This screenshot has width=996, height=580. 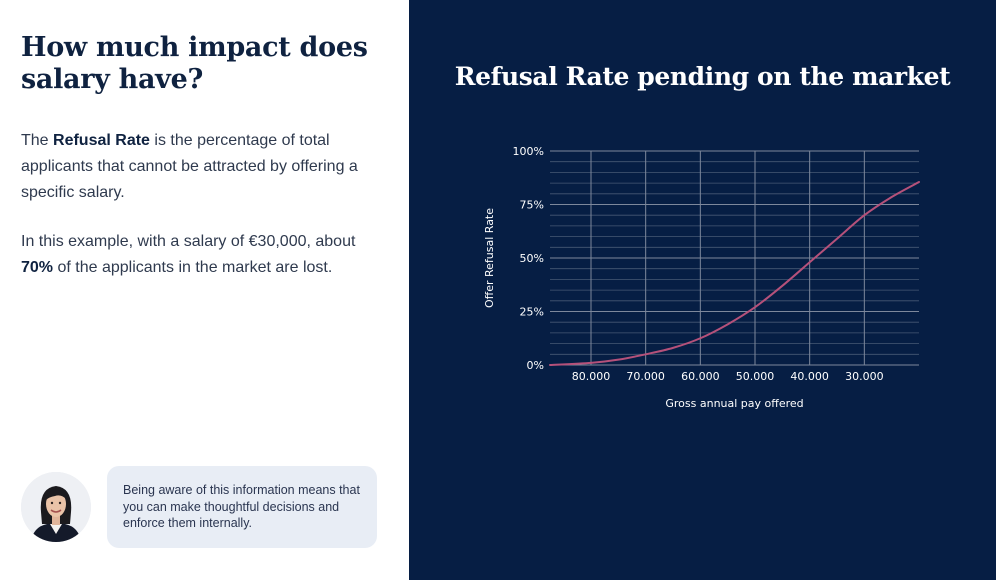 What do you see at coordinates (101, 140) in the screenshot?
I see `refusal-rate-term: Refusal Rate` at bounding box center [101, 140].